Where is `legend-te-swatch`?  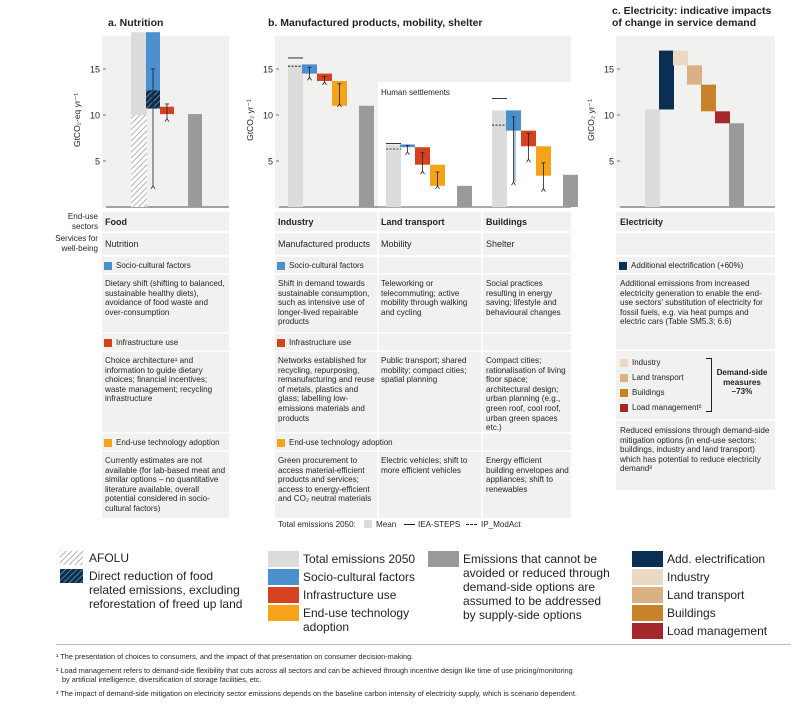 legend-te-swatch is located at coordinates (283, 613).